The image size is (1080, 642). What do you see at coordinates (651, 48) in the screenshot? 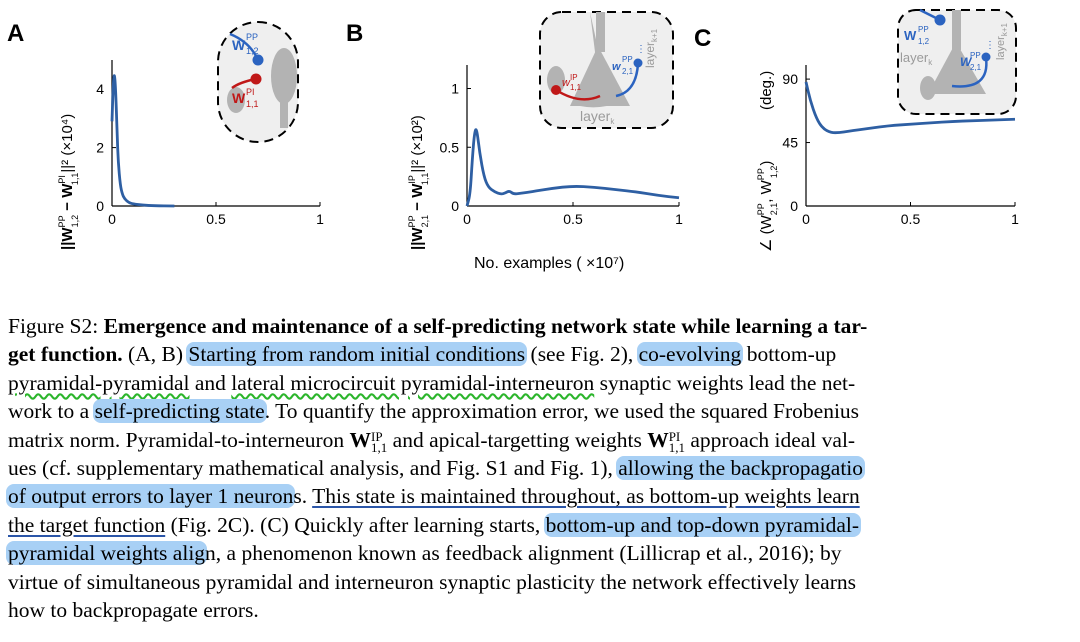
I see `inset-b-layer-k1: layerk+1` at bounding box center [651, 48].